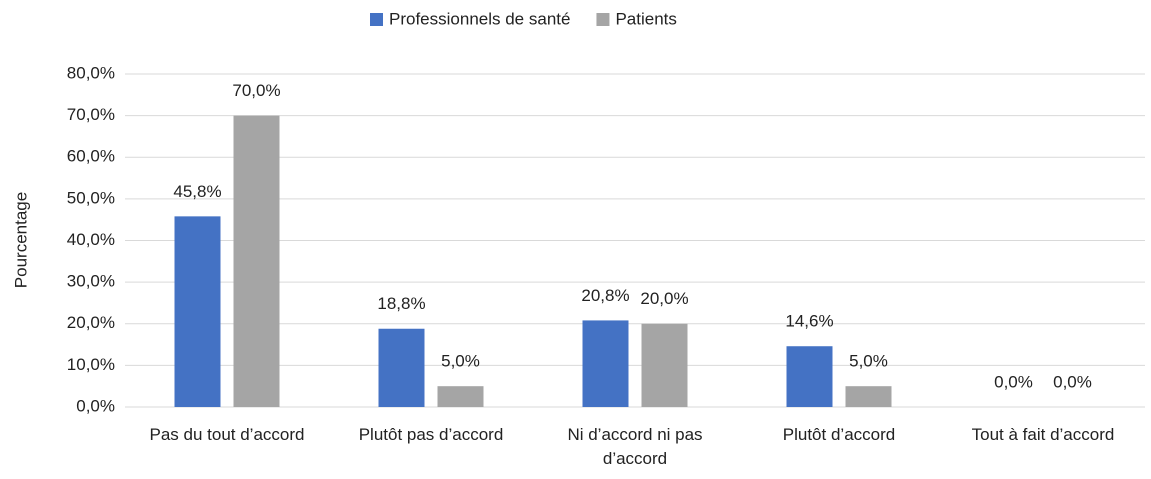  What do you see at coordinates (91, 322) in the screenshot?
I see `y-tick-label: 20,0%` at bounding box center [91, 322].